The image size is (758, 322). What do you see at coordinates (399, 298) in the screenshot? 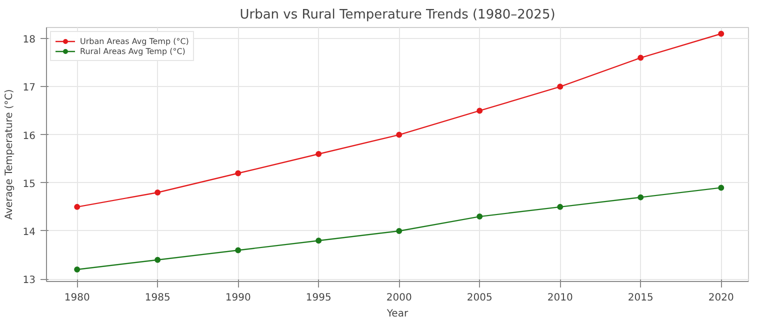
I see `x-tick-label: 2000` at bounding box center [399, 298].